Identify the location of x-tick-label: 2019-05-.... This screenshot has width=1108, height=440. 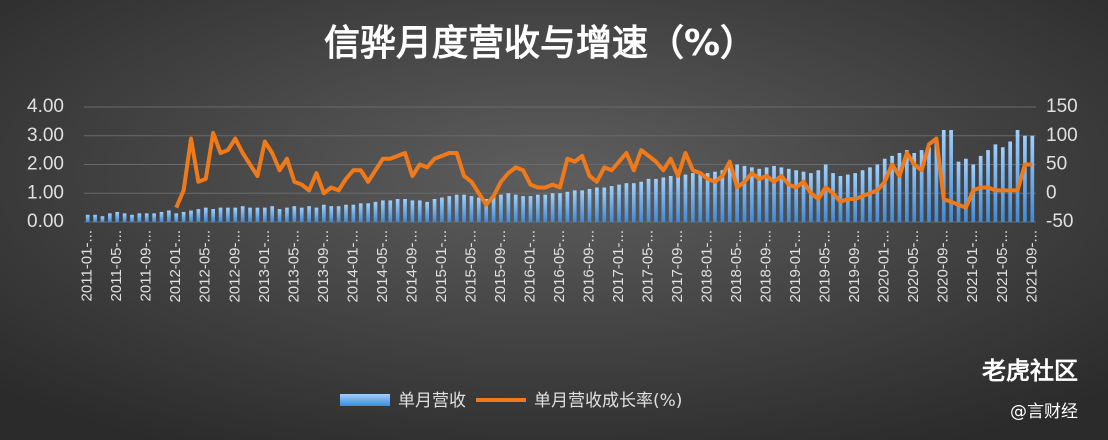
(825, 266).